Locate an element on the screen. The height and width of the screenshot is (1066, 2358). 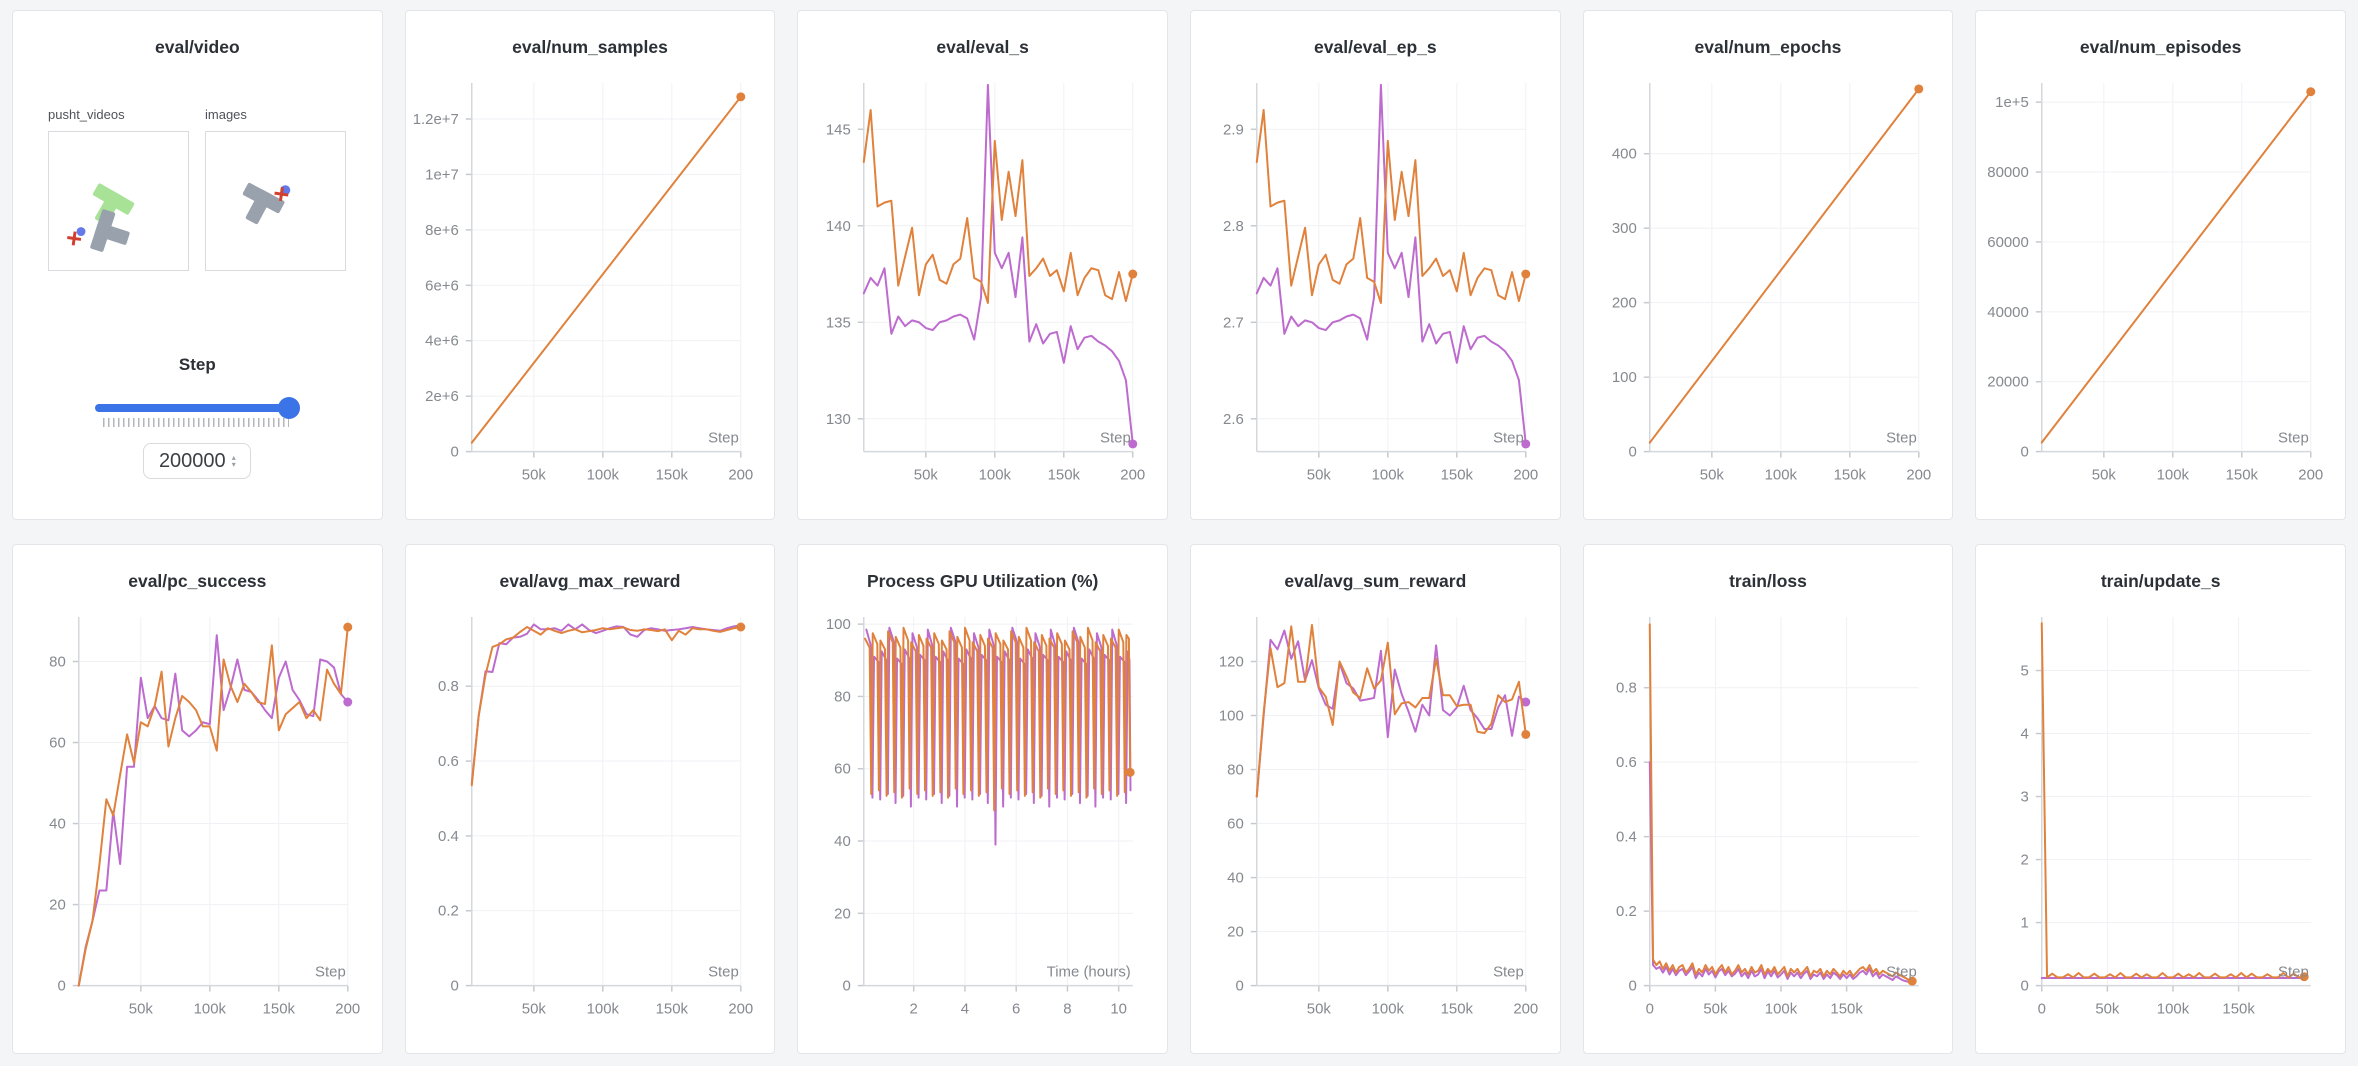
images-scene-icon is located at coordinates (266, 203).